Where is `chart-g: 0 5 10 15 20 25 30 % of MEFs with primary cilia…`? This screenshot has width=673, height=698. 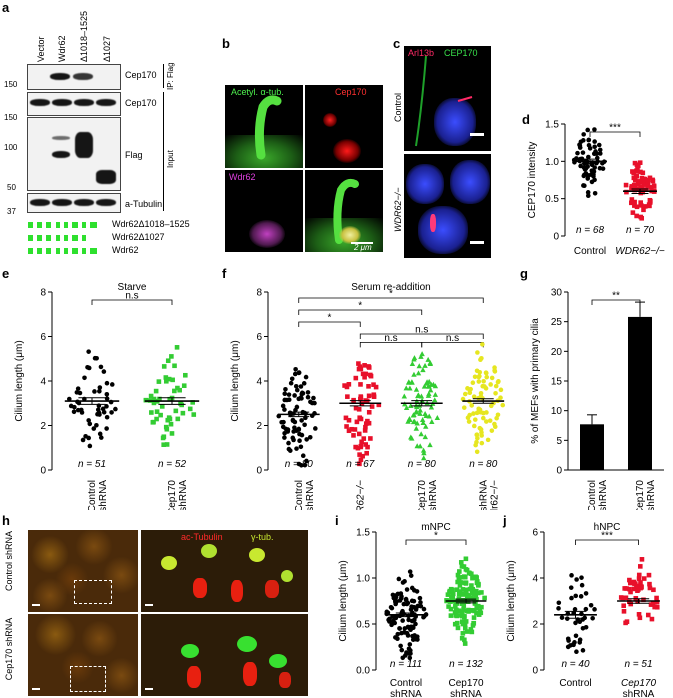 chart-g: 0 5 10 15 20 25 30 % of MEFs with primary cilia… is located at coordinates (597, 399).